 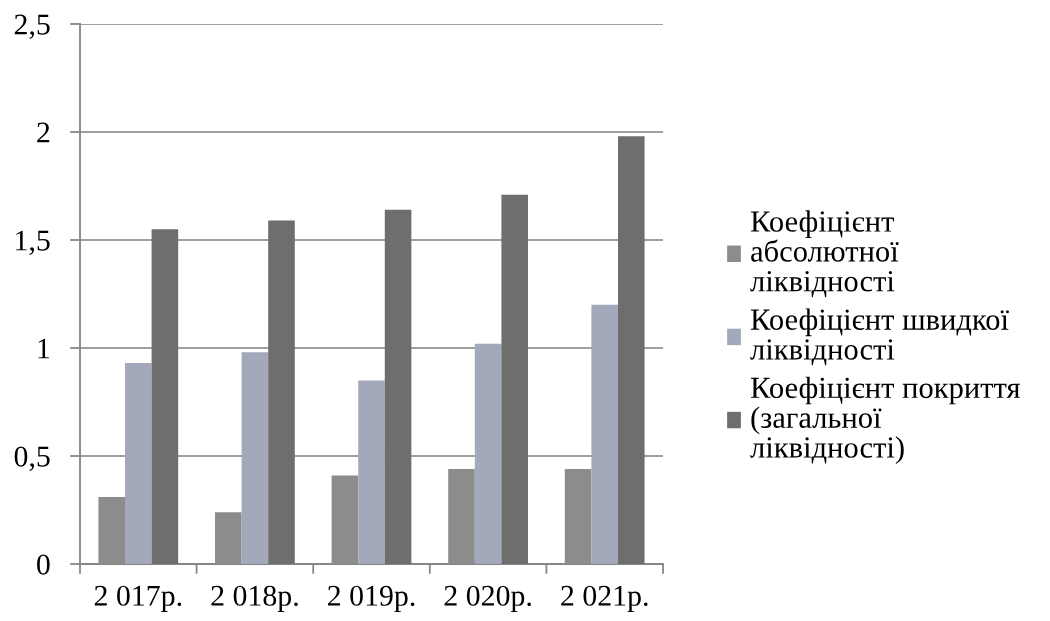 I want to click on legend-label: Коефіцієнт швидкої ліквідності, so click(x=879, y=337).